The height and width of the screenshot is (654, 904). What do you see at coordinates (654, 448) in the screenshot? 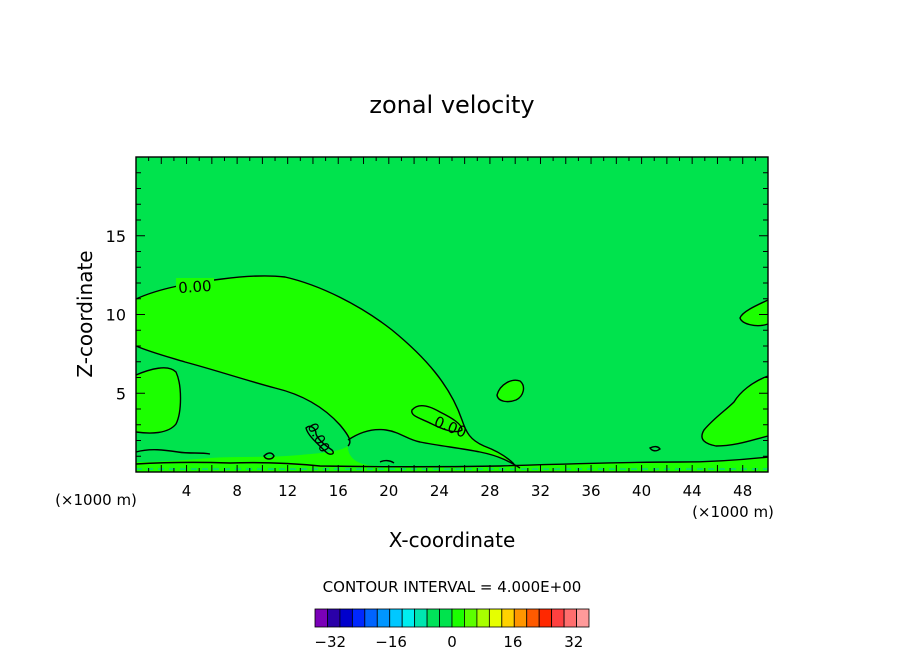
I see `contour-small-d` at bounding box center [654, 448].